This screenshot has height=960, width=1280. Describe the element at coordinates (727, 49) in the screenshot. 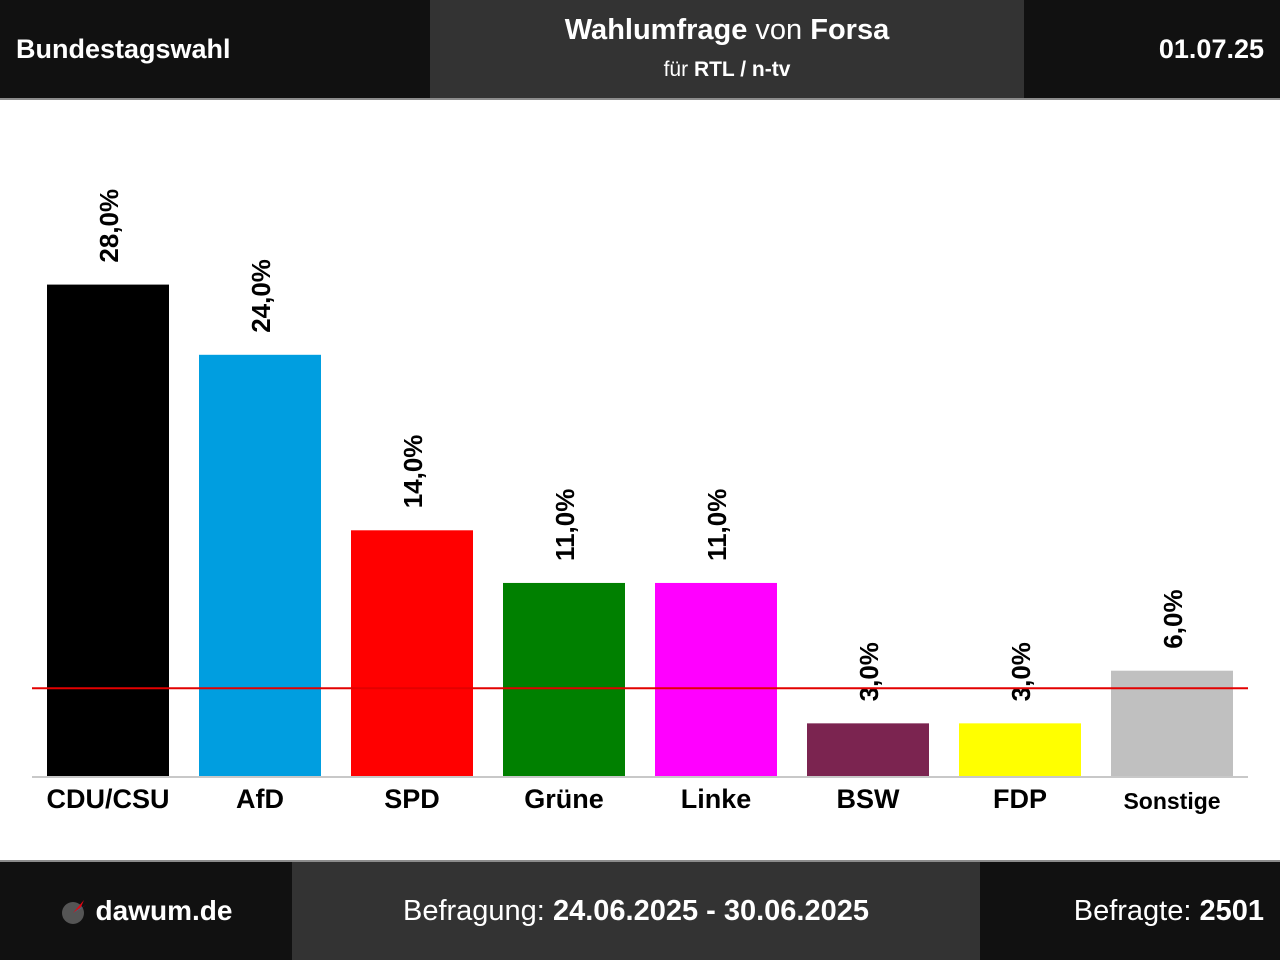

I see `poll-title-box: Wahlumfrage von Forsa für RTL / n-tv` at that location.